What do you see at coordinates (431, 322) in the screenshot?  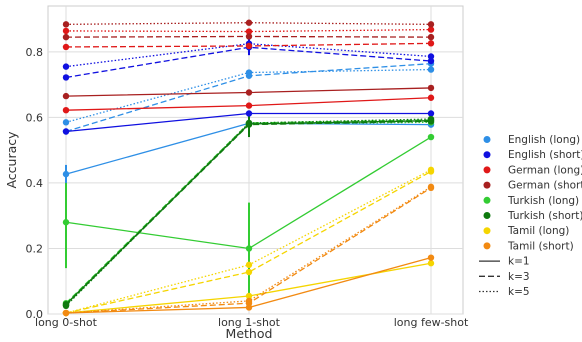 I see `x-tick-label: long few-shot` at bounding box center [431, 322].